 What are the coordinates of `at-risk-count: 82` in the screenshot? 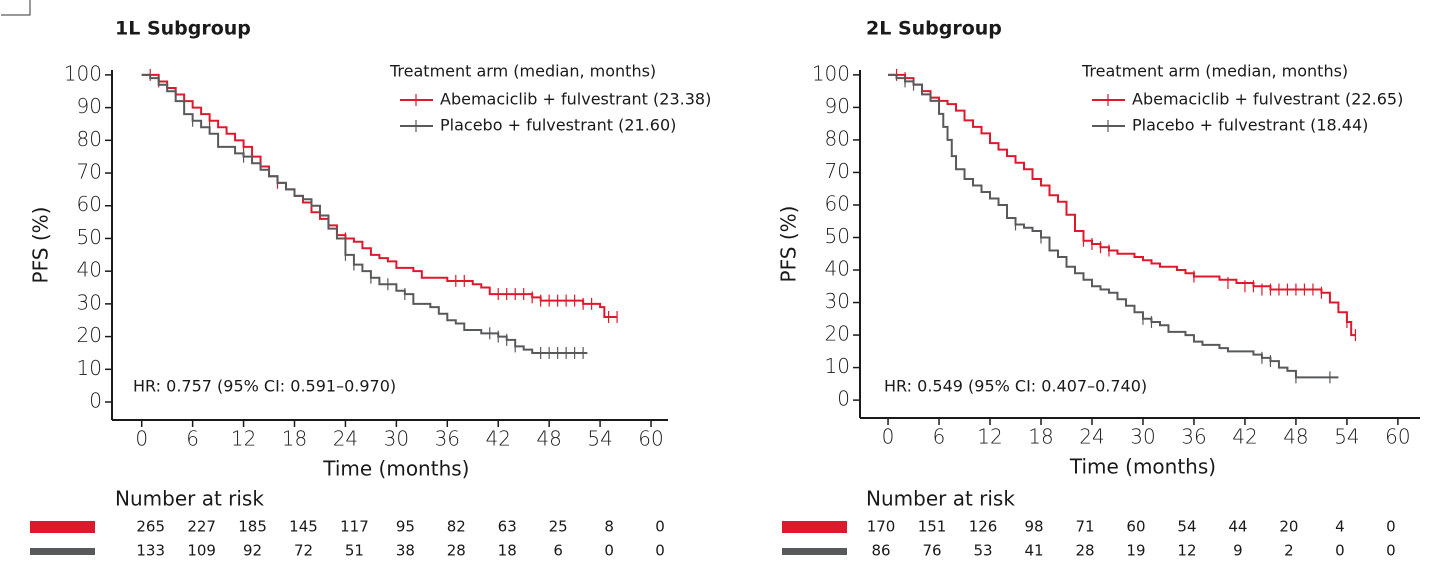 It's located at (456, 527).